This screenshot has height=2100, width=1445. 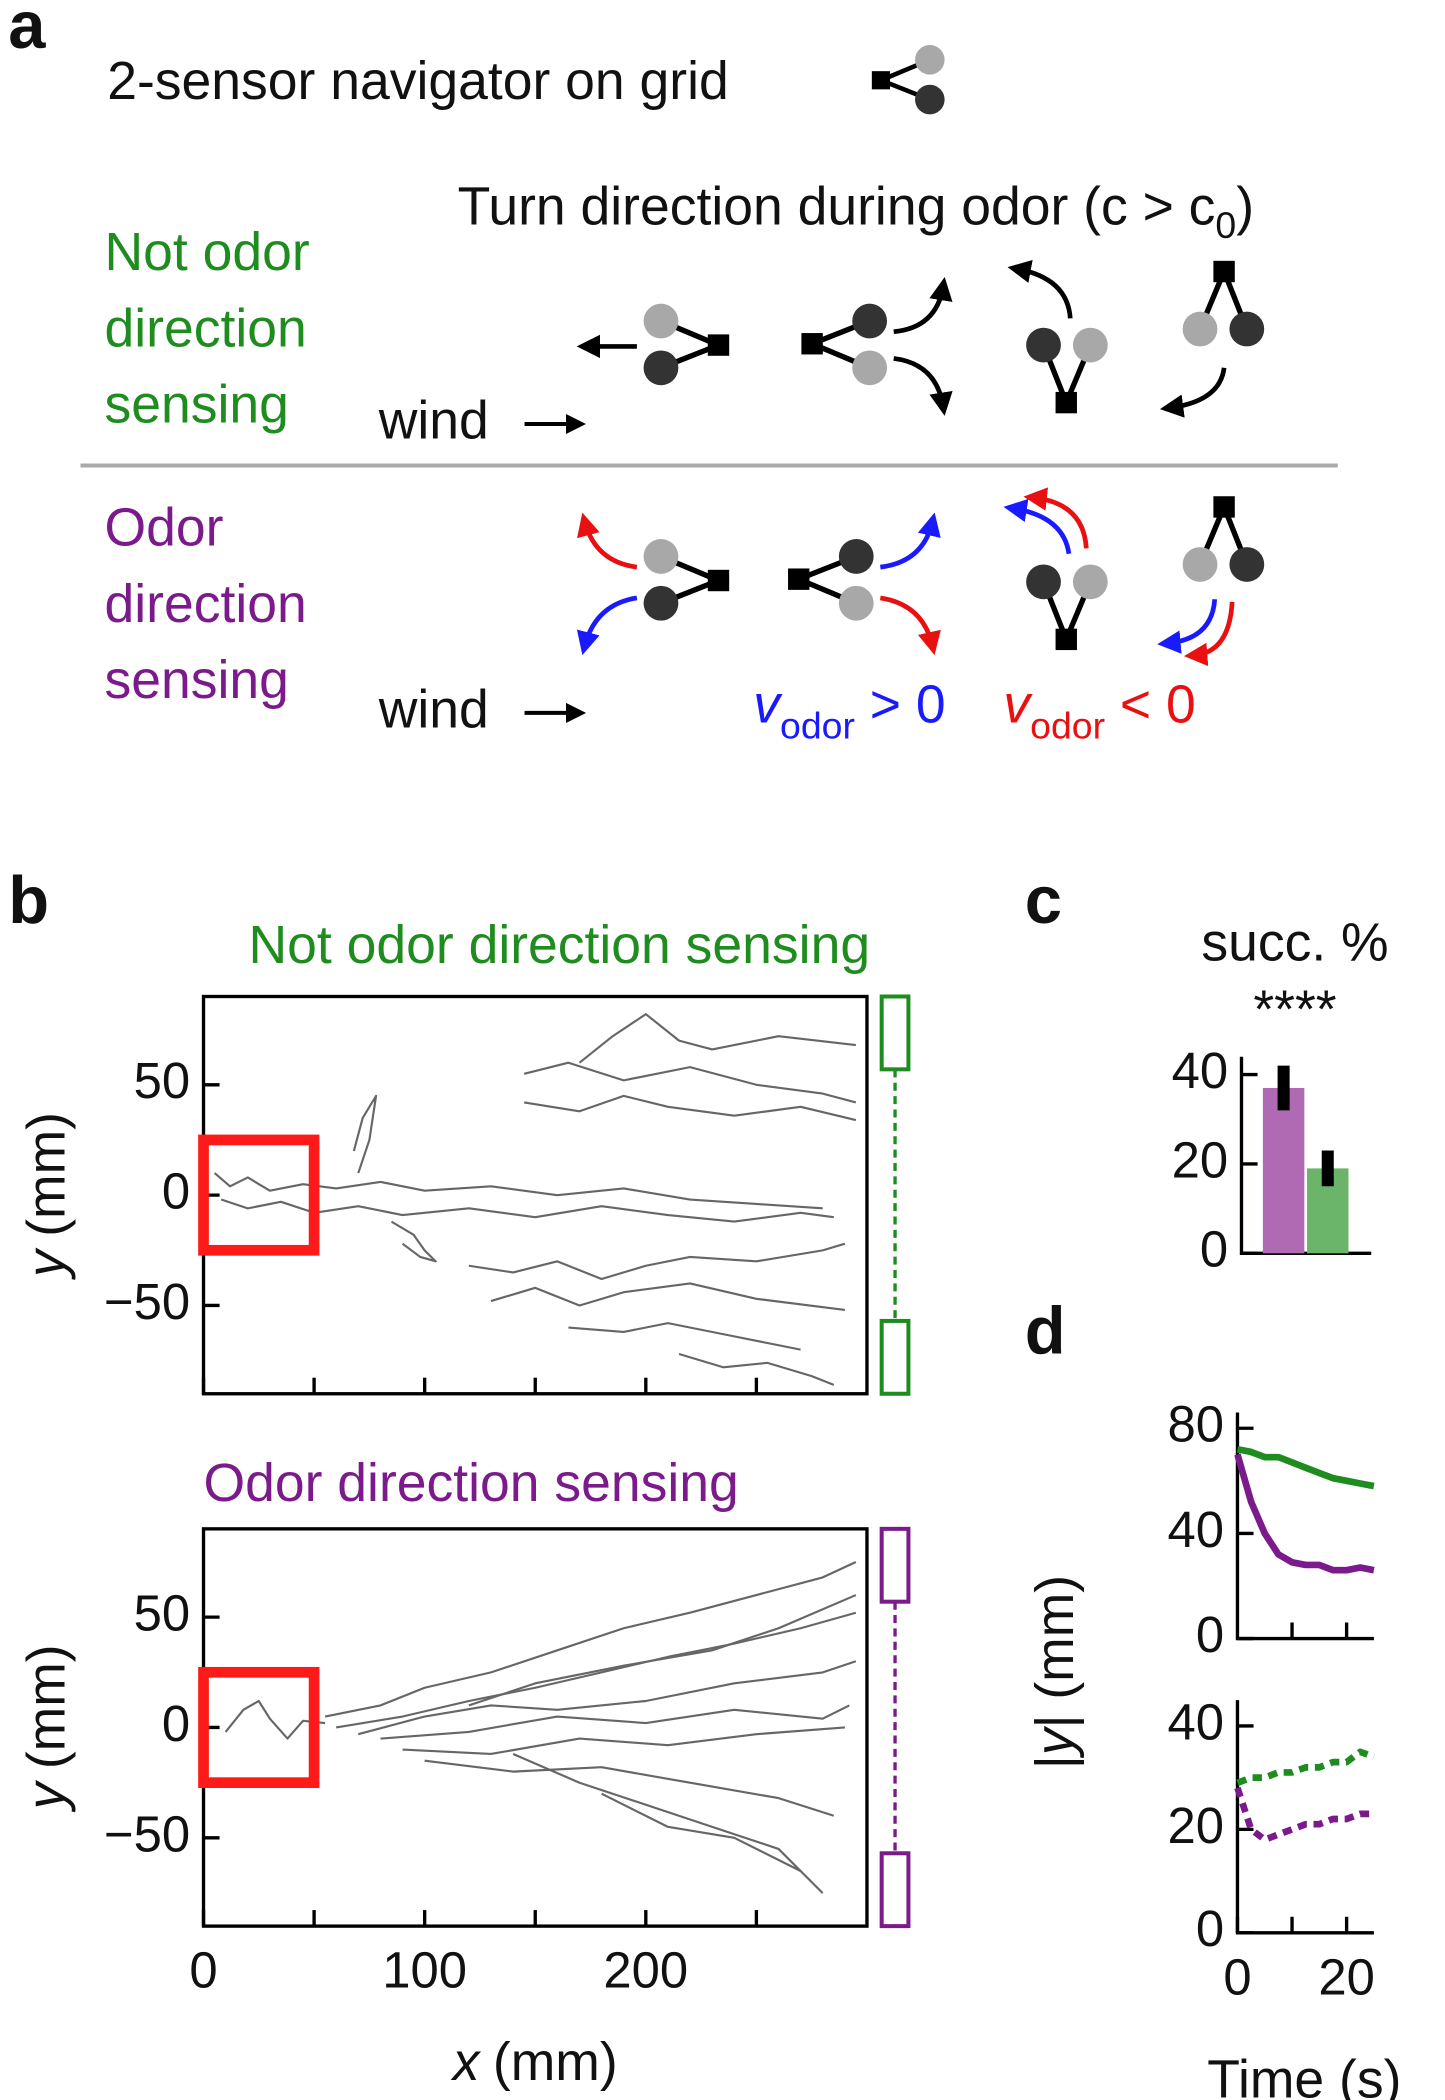 I want to click on x-axis-label: Time (s), so click(x=1304, y=2075).